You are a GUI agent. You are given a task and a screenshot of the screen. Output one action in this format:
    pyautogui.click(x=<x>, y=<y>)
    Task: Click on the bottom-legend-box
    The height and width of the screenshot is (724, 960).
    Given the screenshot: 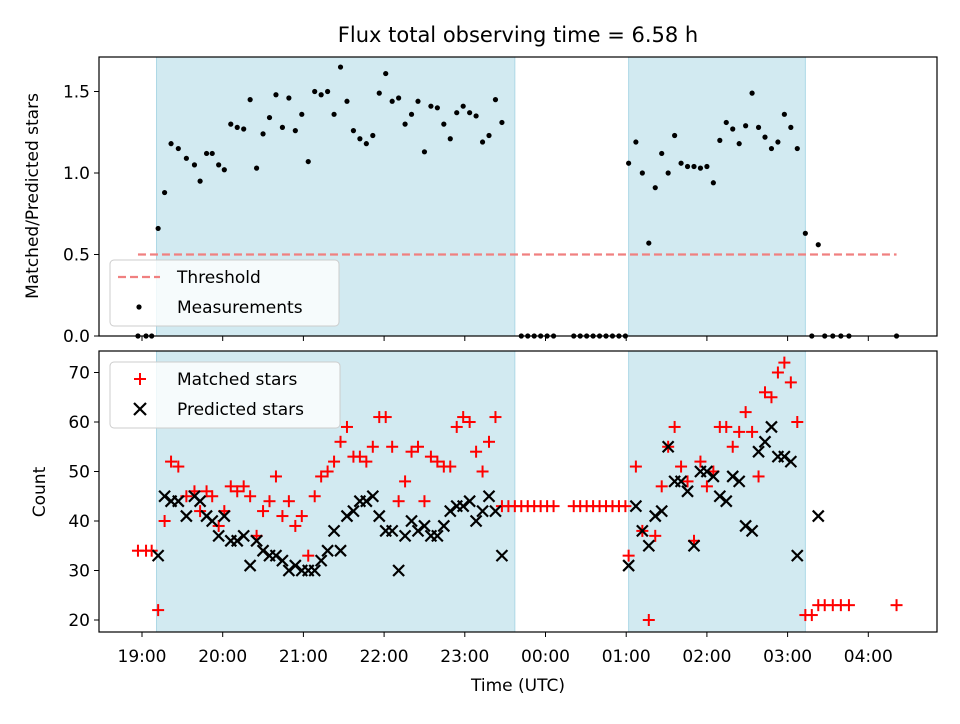 What is the action you would take?
    pyautogui.click(x=225, y=395)
    